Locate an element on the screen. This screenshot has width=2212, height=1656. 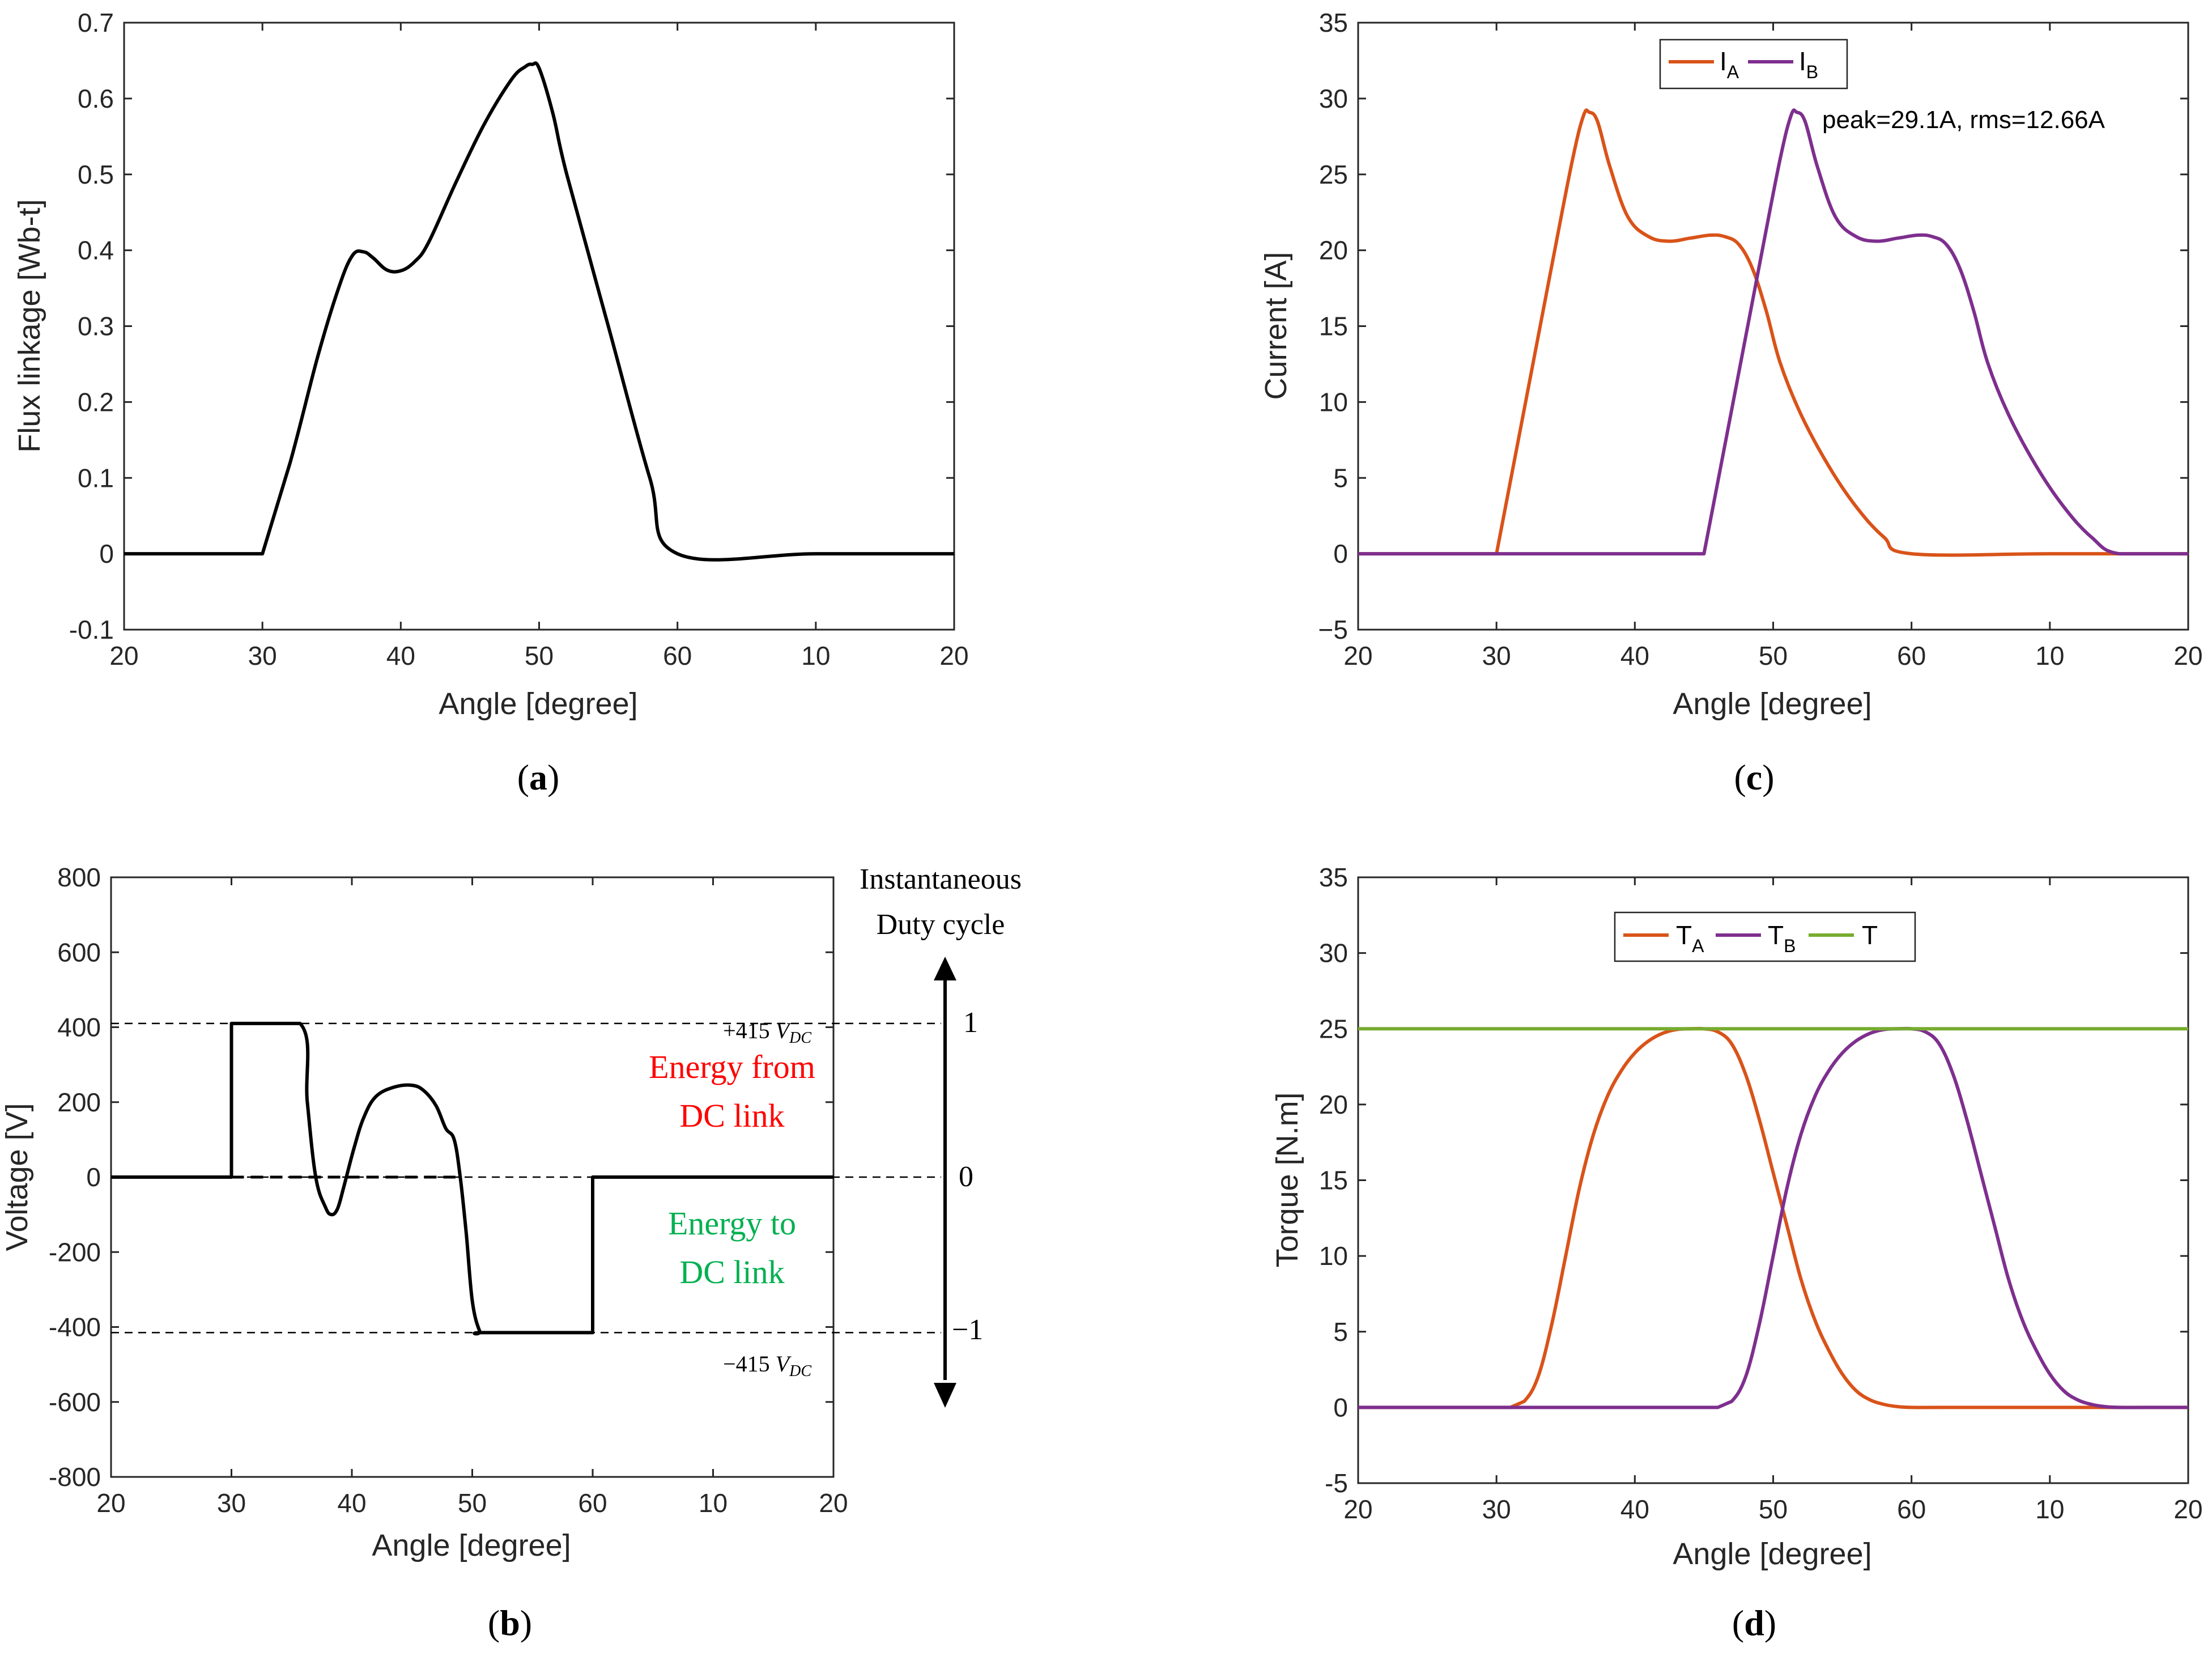
panel-c-series is located at coordinates (1773, 332).